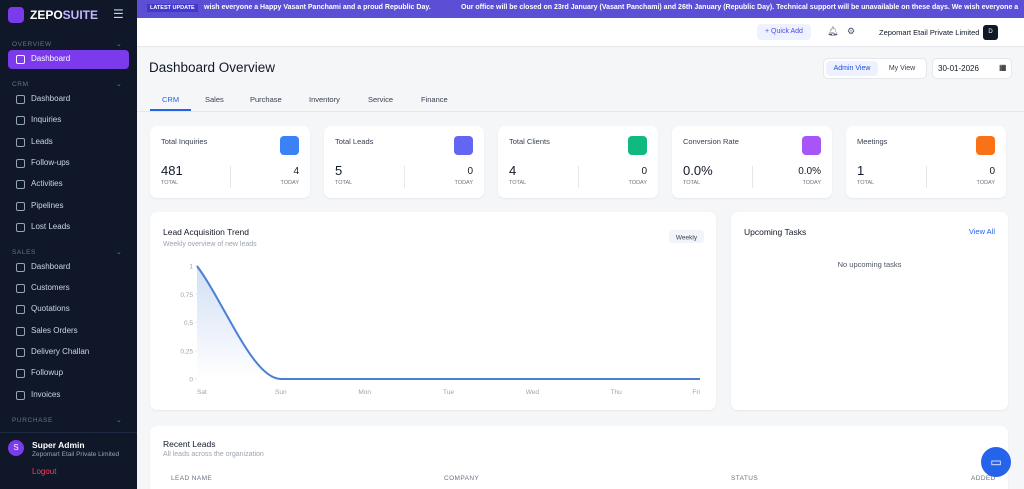 The image size is (1024, 489). I want to click on brand-a: ZEPO, so click(46, 15).